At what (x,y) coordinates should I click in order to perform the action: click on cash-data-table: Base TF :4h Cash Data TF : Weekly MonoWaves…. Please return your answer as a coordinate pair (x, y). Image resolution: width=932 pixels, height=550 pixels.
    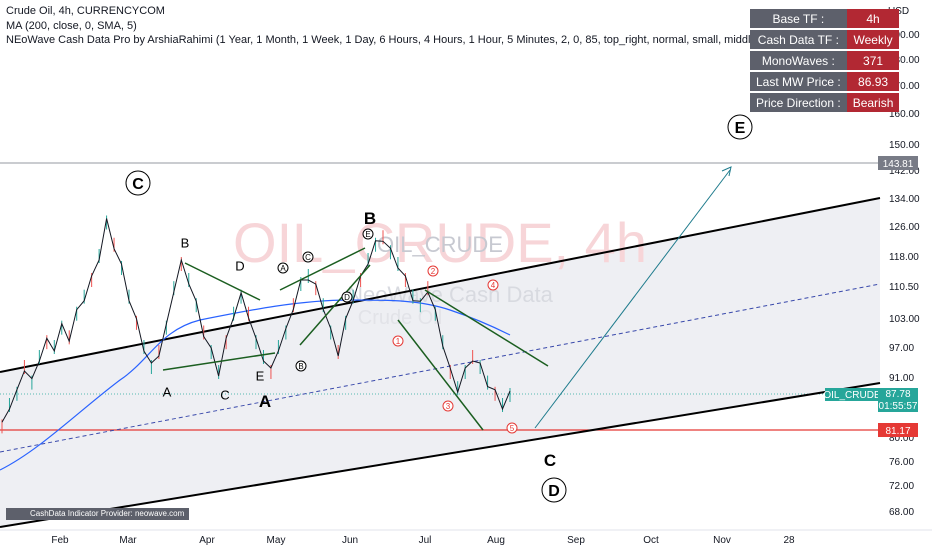
    Looking at the image, I should click on (825, 60).